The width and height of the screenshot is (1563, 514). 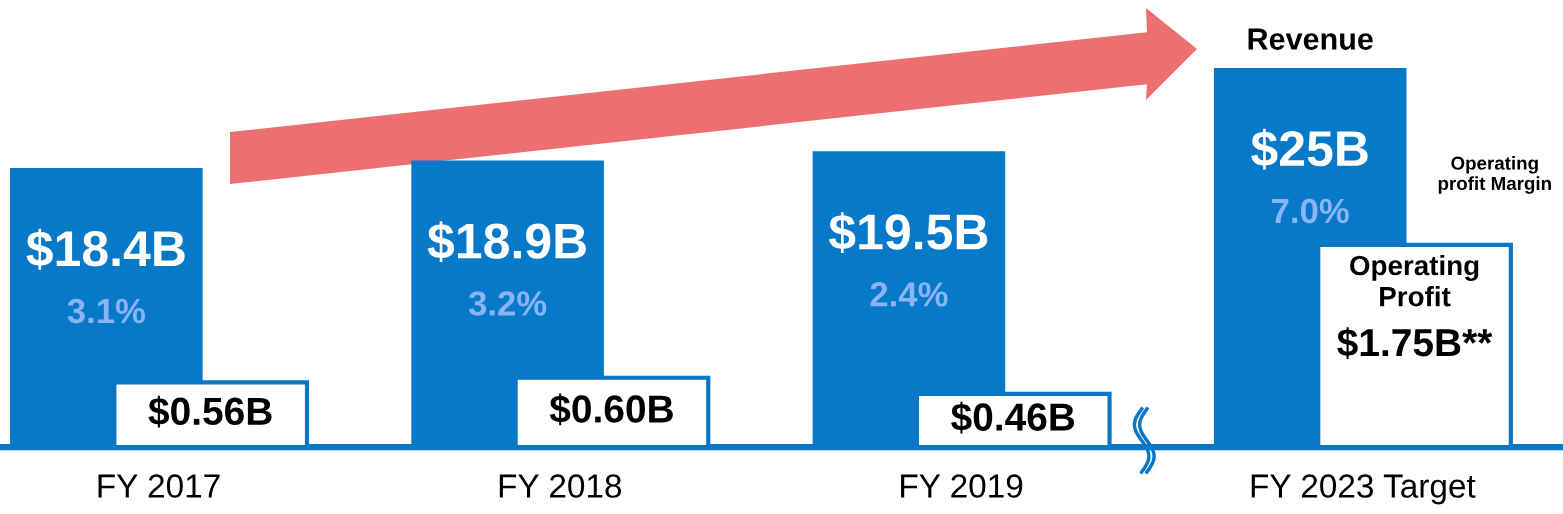 I want to click on annotation: 3.2%, so click(x=507, y=303).